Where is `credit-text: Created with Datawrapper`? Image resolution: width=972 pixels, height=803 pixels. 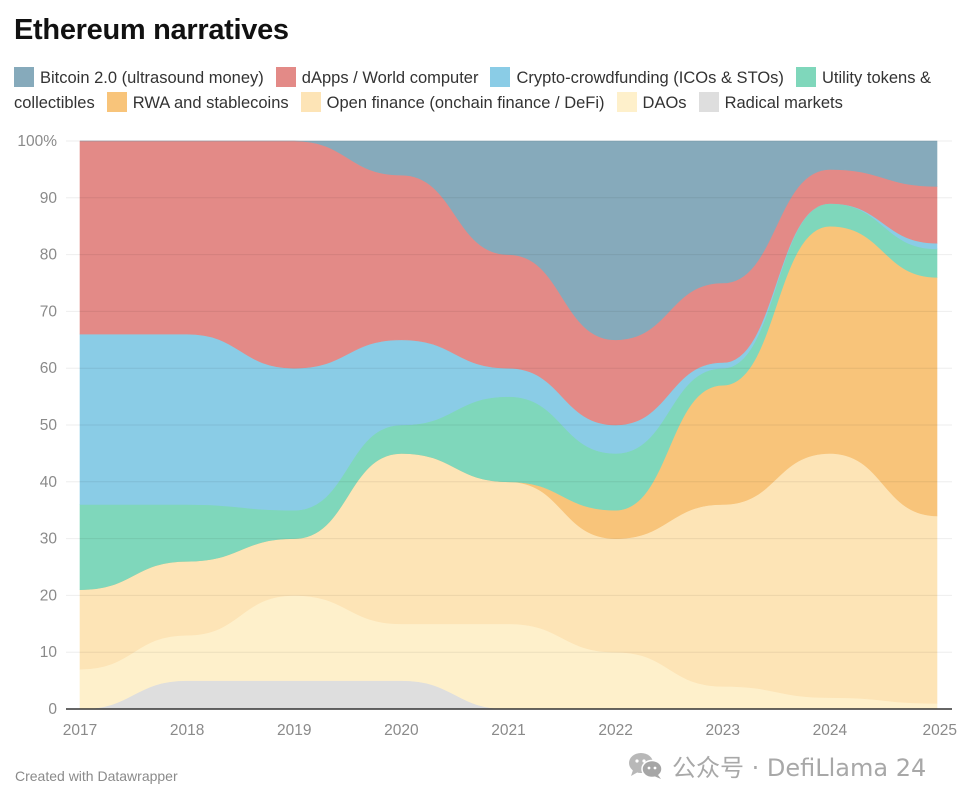 credit-text: Created with Datawrapper is located at coordinates (96, 776).